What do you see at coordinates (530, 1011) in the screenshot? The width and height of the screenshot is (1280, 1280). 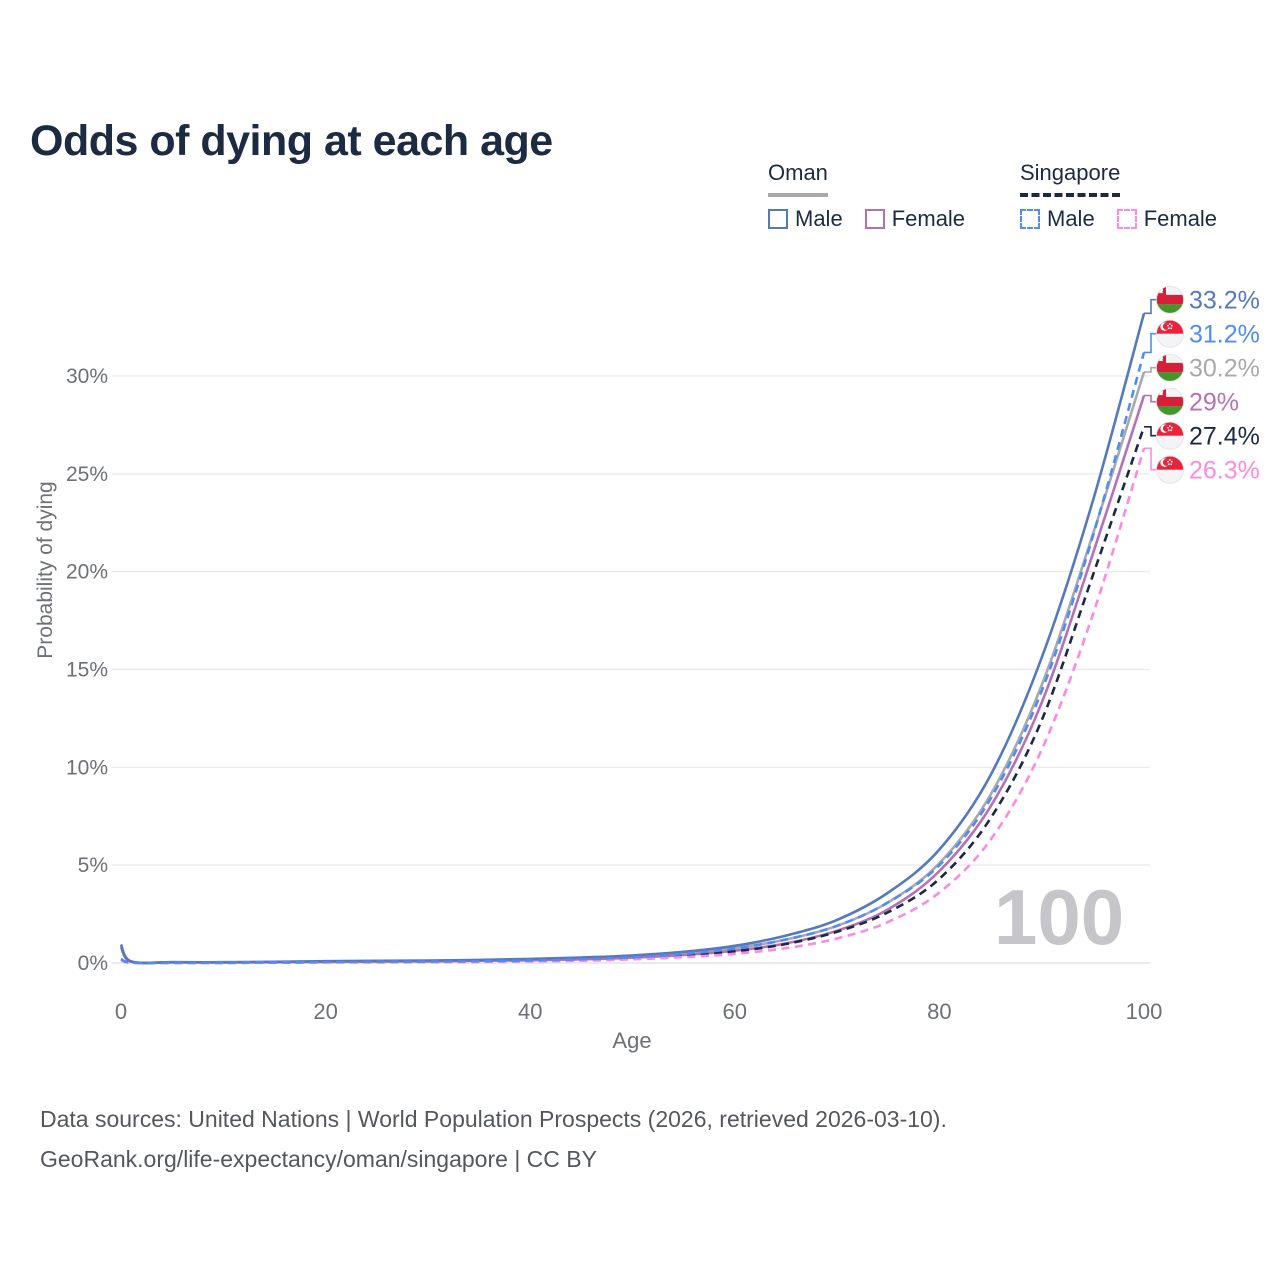 I see `x-tick-label: 40` at bounding box center [530, 1011].